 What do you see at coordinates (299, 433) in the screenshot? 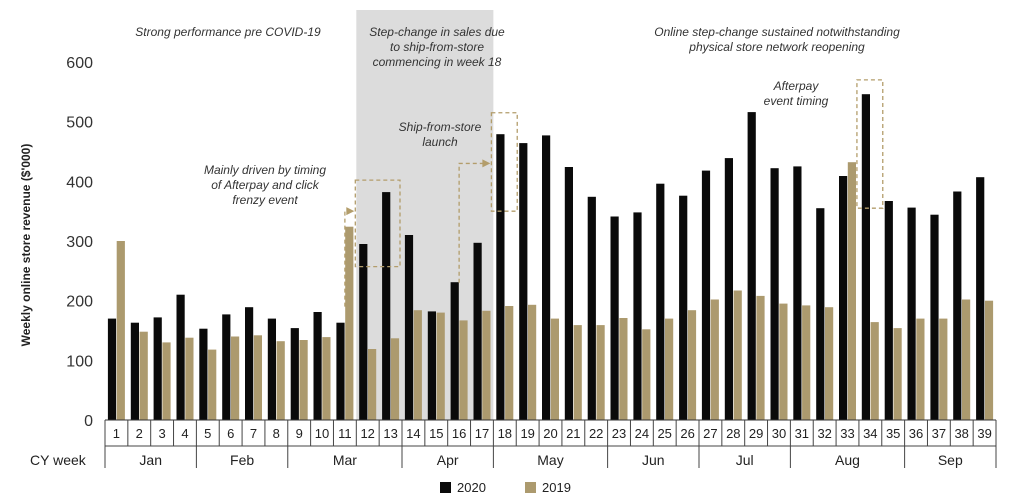
I see `x-tick-label: 9` at bounding box center [299, 433].